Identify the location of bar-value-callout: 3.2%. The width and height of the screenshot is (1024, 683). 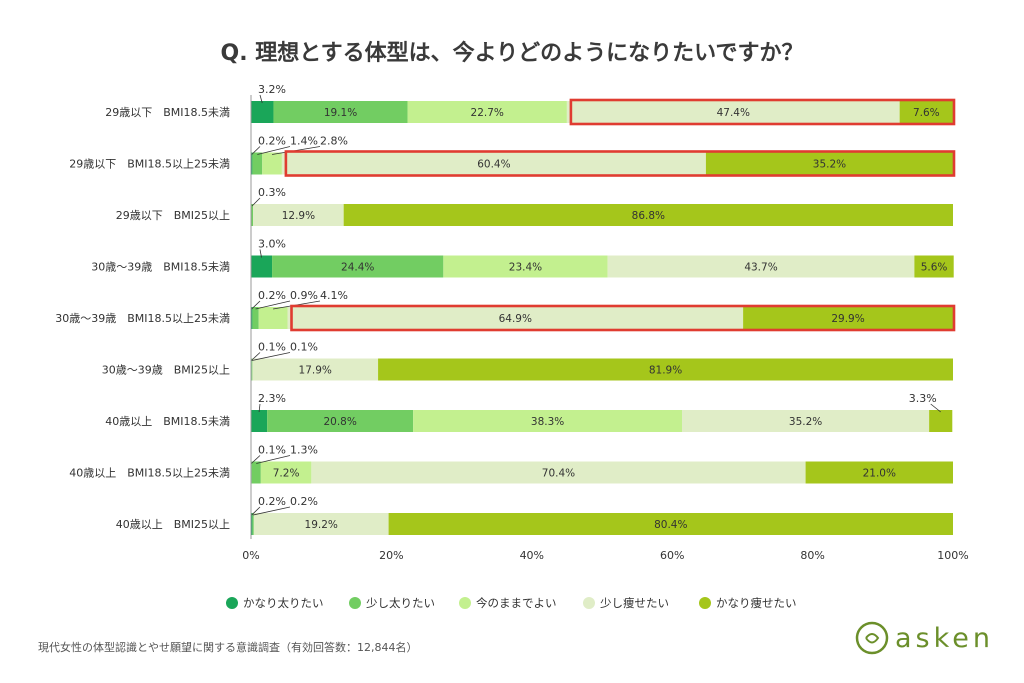
(272, 89).